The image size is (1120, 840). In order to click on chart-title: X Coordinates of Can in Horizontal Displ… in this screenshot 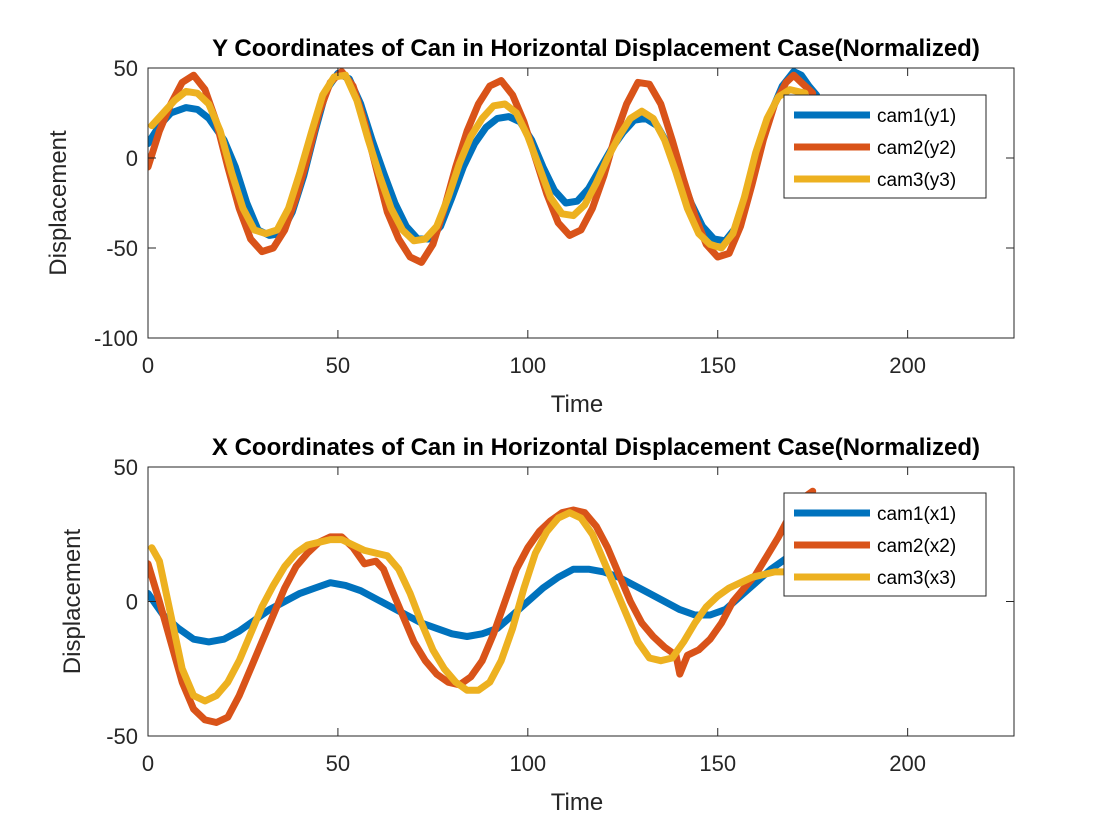, I will do `click(596, 447)`.